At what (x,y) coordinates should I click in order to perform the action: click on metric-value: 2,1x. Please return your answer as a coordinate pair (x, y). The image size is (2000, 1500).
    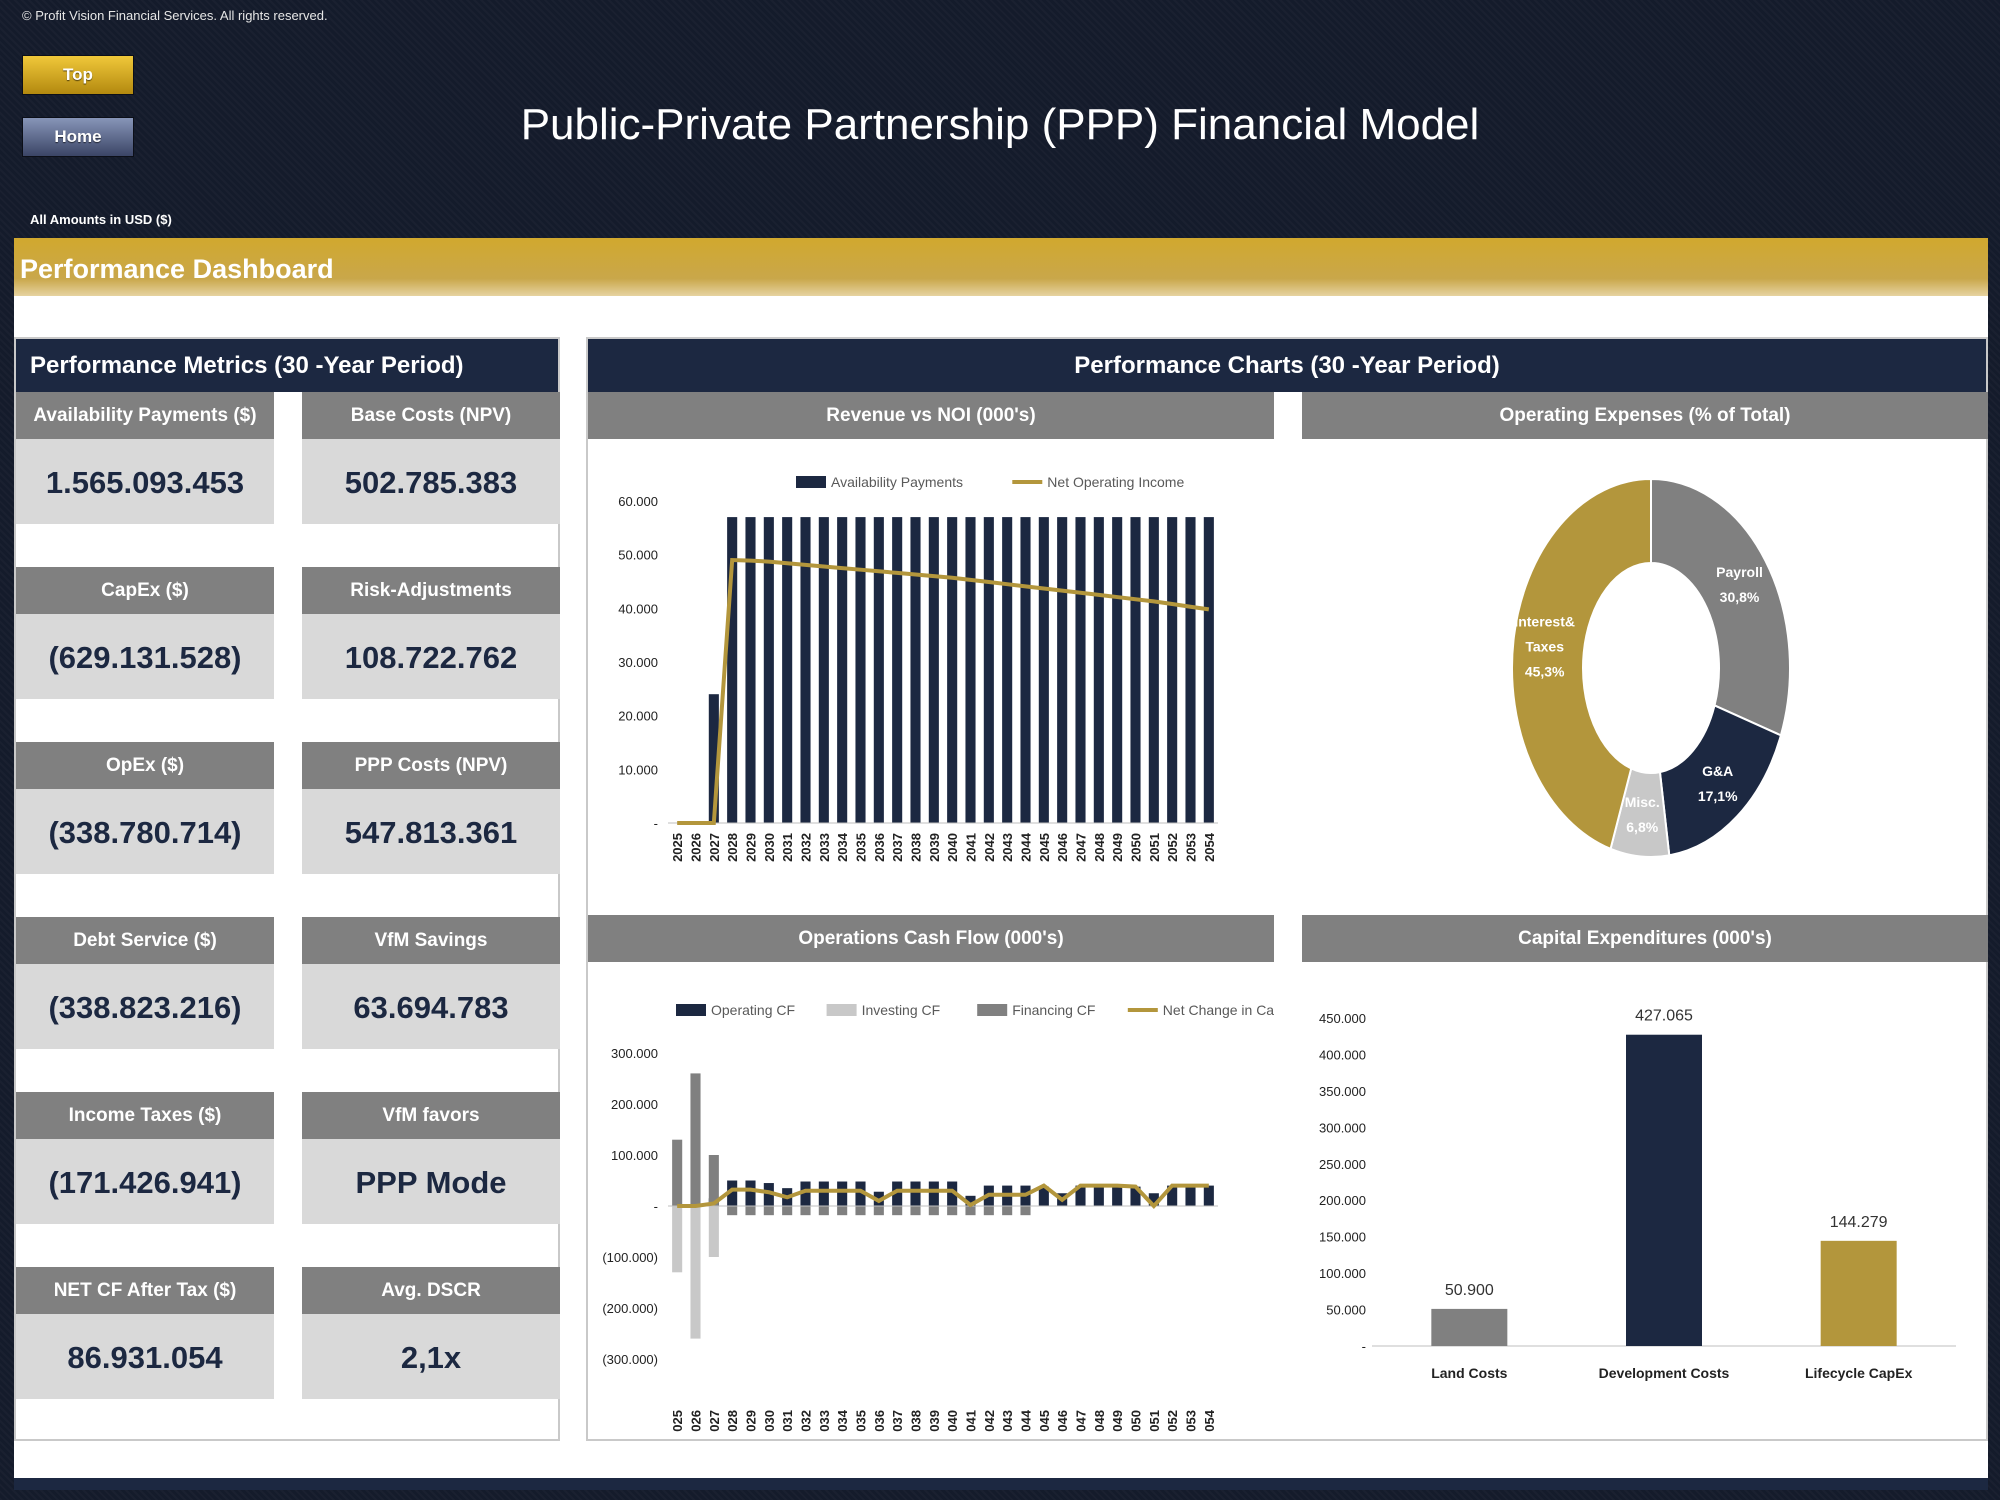
    Looking at the image, I should click on (431, 1356).